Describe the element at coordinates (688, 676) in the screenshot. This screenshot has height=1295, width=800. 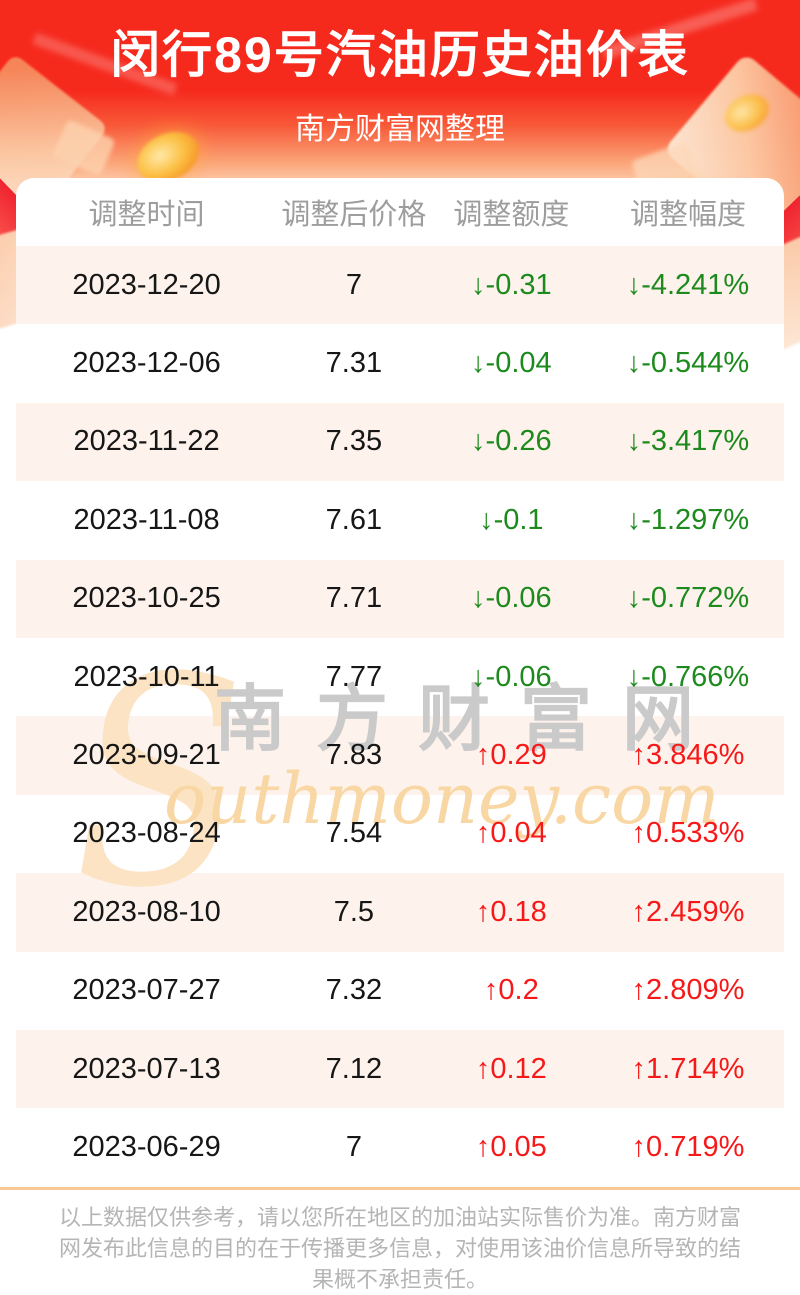
I see `cell-rate: ↓-0.766%` at that location.